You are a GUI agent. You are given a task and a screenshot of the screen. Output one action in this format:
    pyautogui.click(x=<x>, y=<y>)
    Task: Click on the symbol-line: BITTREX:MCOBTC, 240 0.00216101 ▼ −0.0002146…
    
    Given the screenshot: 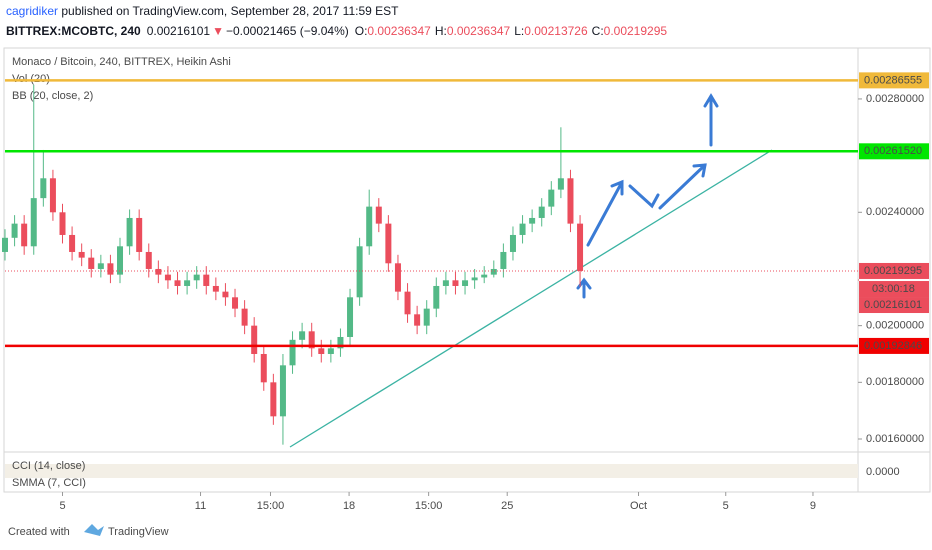 What is the action you would take?
    pyautogui.click(x=336, y=31)
    